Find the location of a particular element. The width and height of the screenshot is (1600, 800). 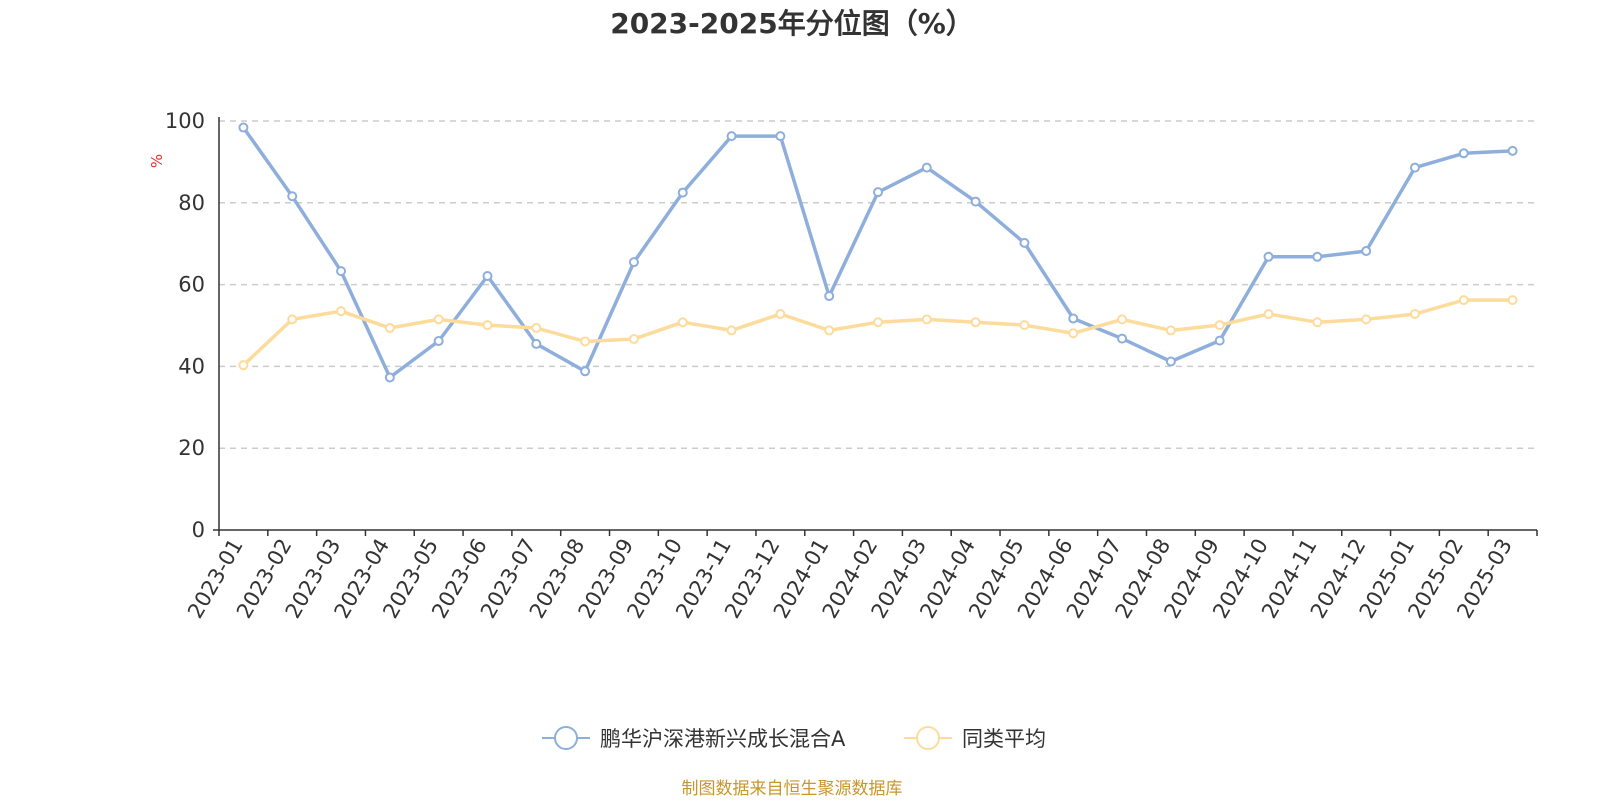

legend: 鹏华沪深港新兴成长混合A 同类平均 is located at coordinates (794, 738).